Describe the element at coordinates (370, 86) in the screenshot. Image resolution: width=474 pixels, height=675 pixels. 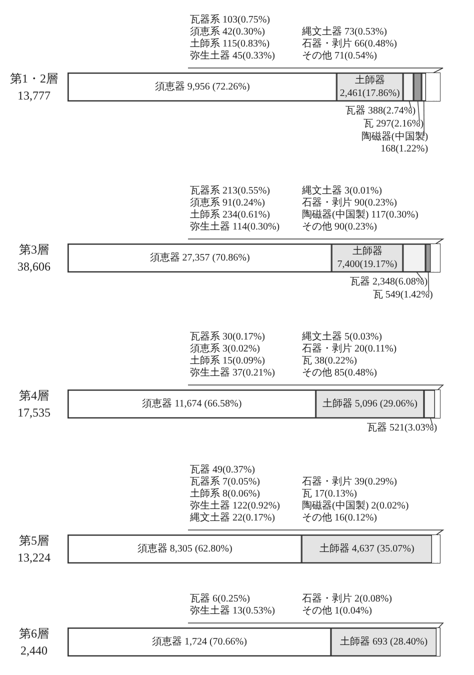
I see `data-label: 土師器 2,461(17.86%)` at that location.